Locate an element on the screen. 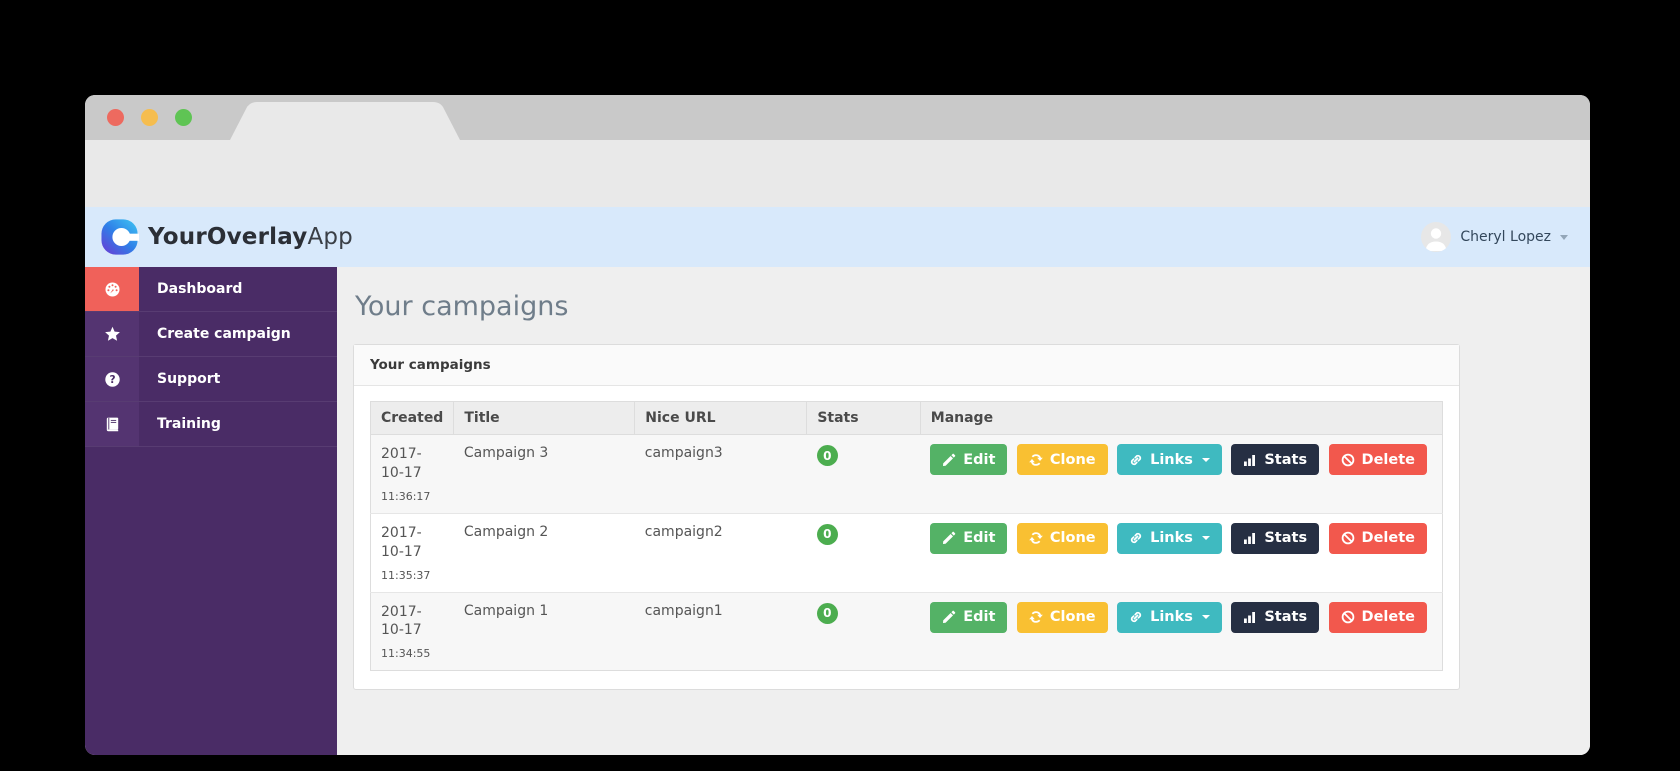 The image size is (1680, 771). user-menu: Cheryl Lopez is located at coordinates (1494, 237).